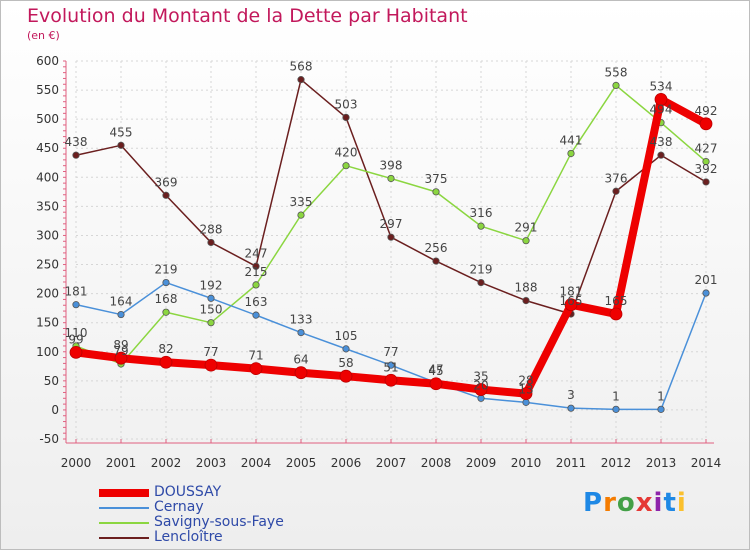  I want to click on data-label: 77, so click(210, 352).